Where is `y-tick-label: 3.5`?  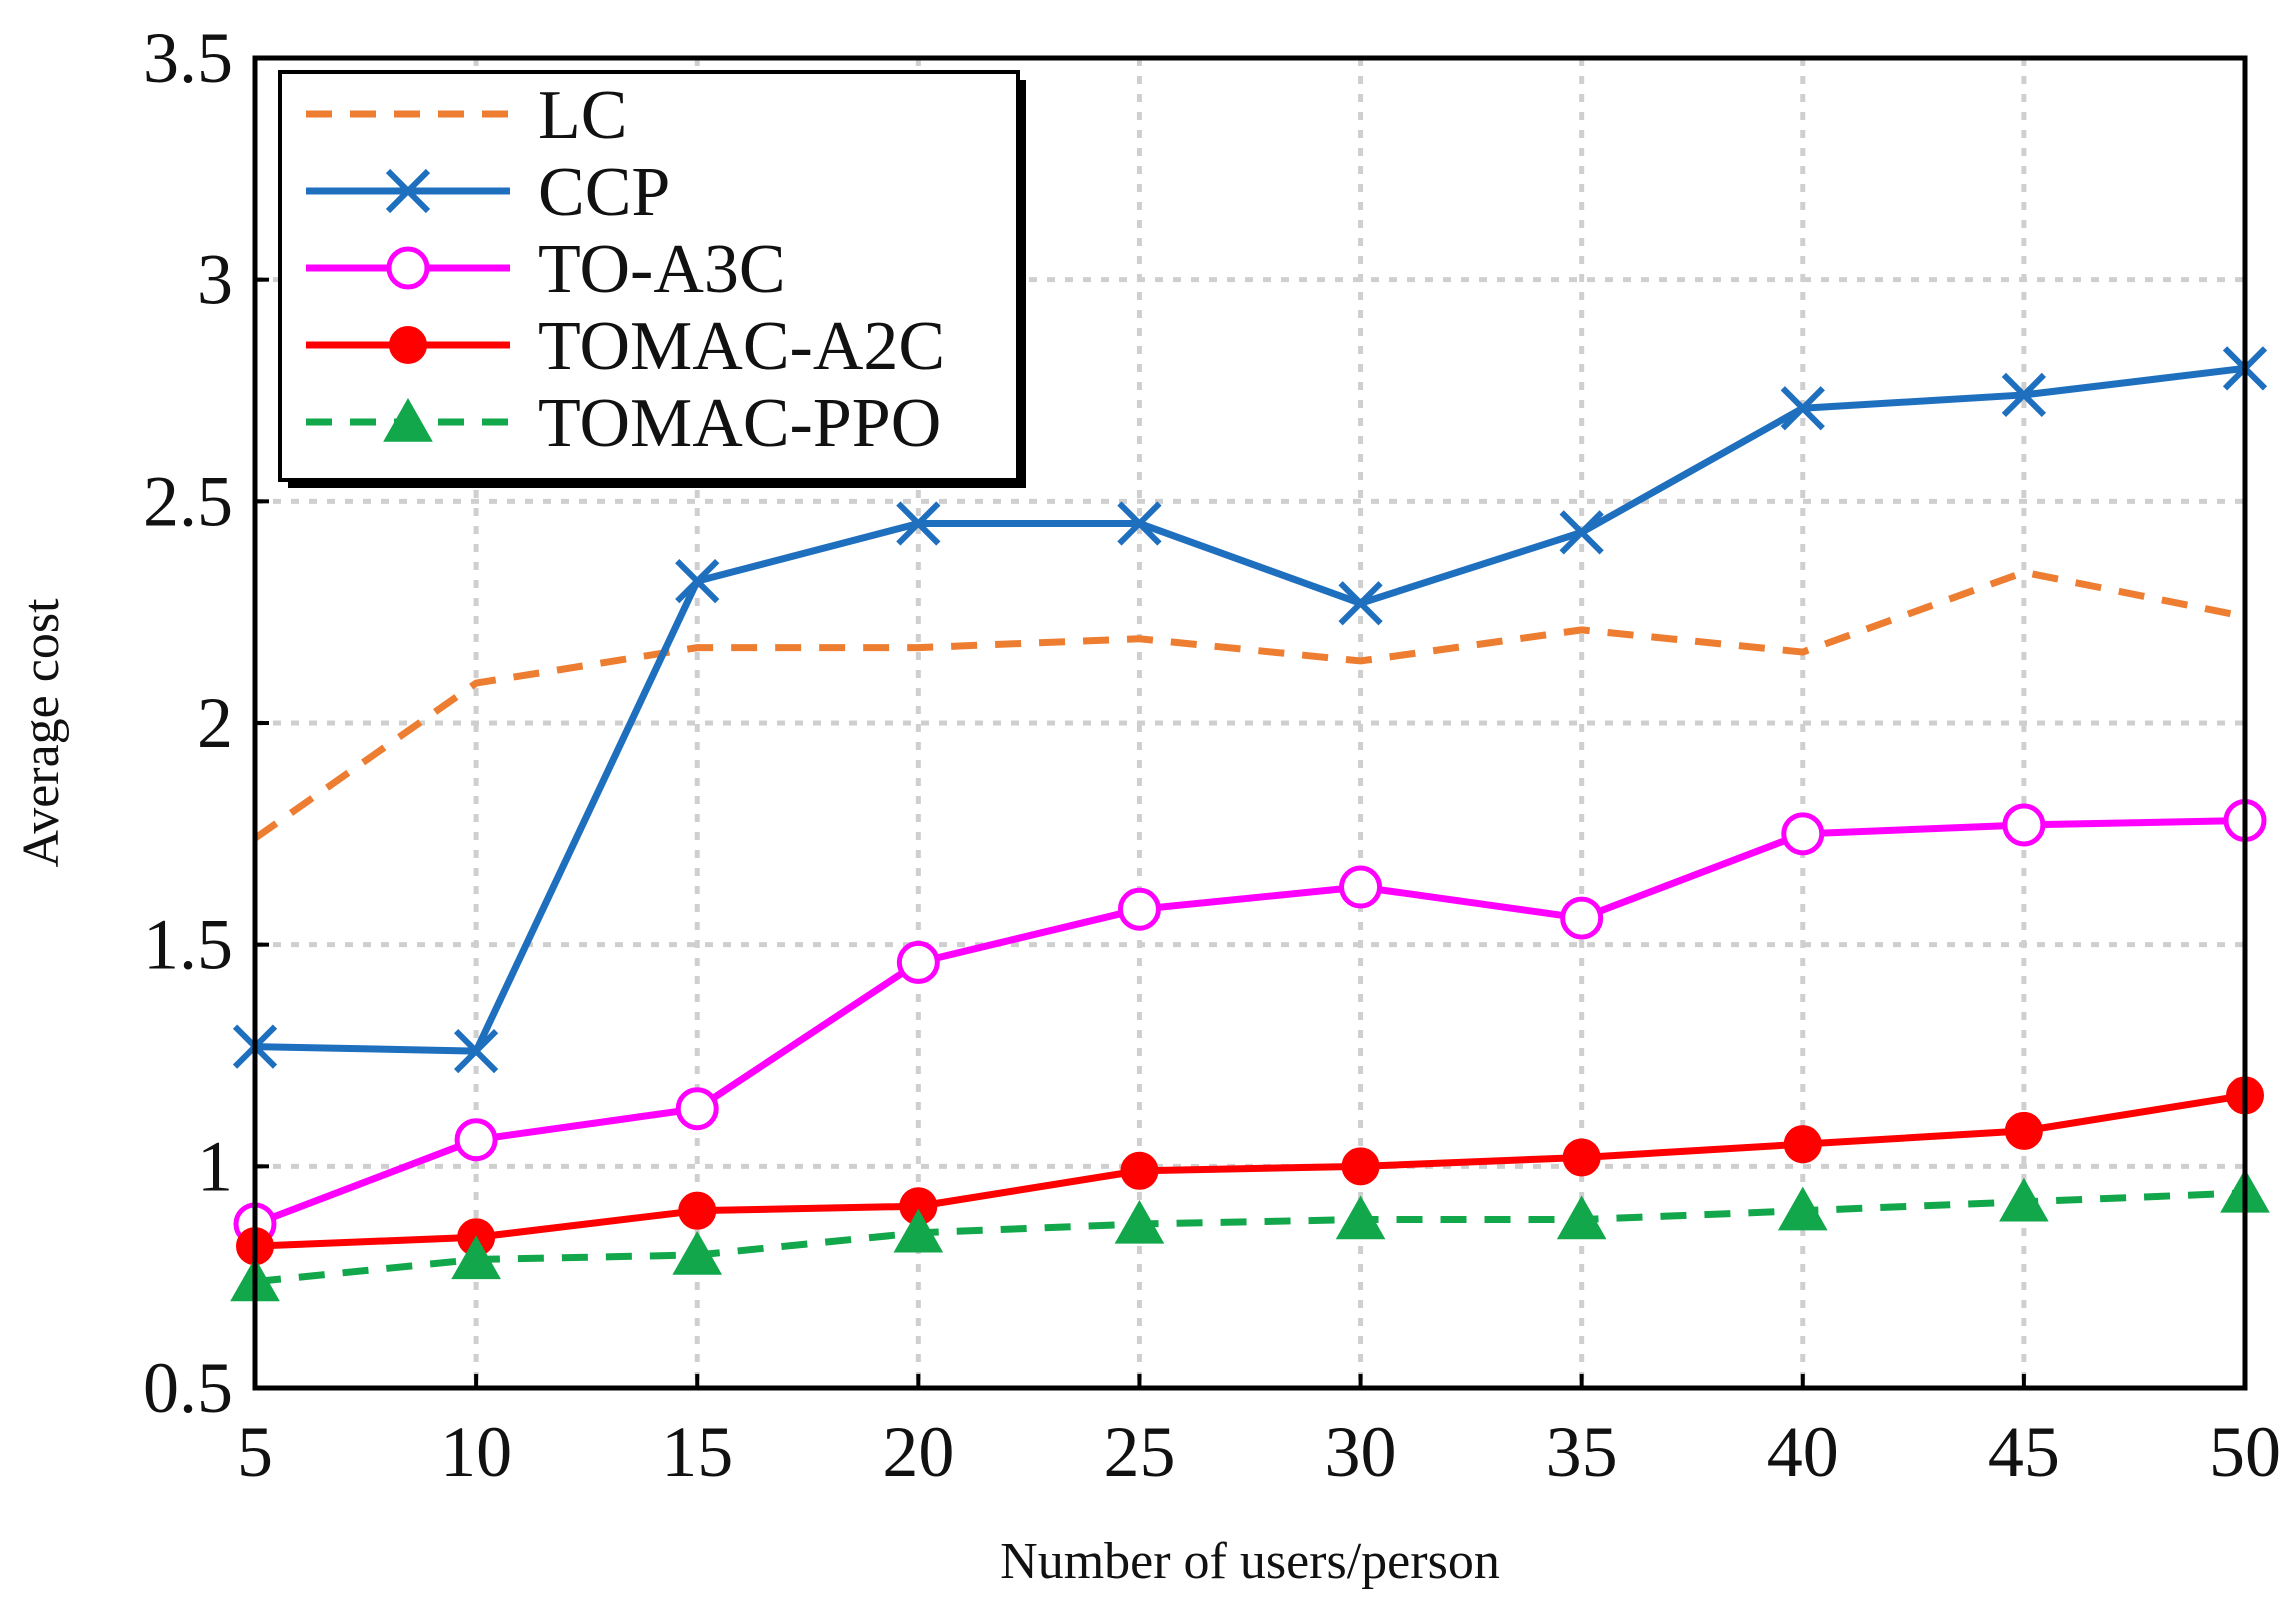
y-tick-label: 3.5 is located at coordinates (188, 58).